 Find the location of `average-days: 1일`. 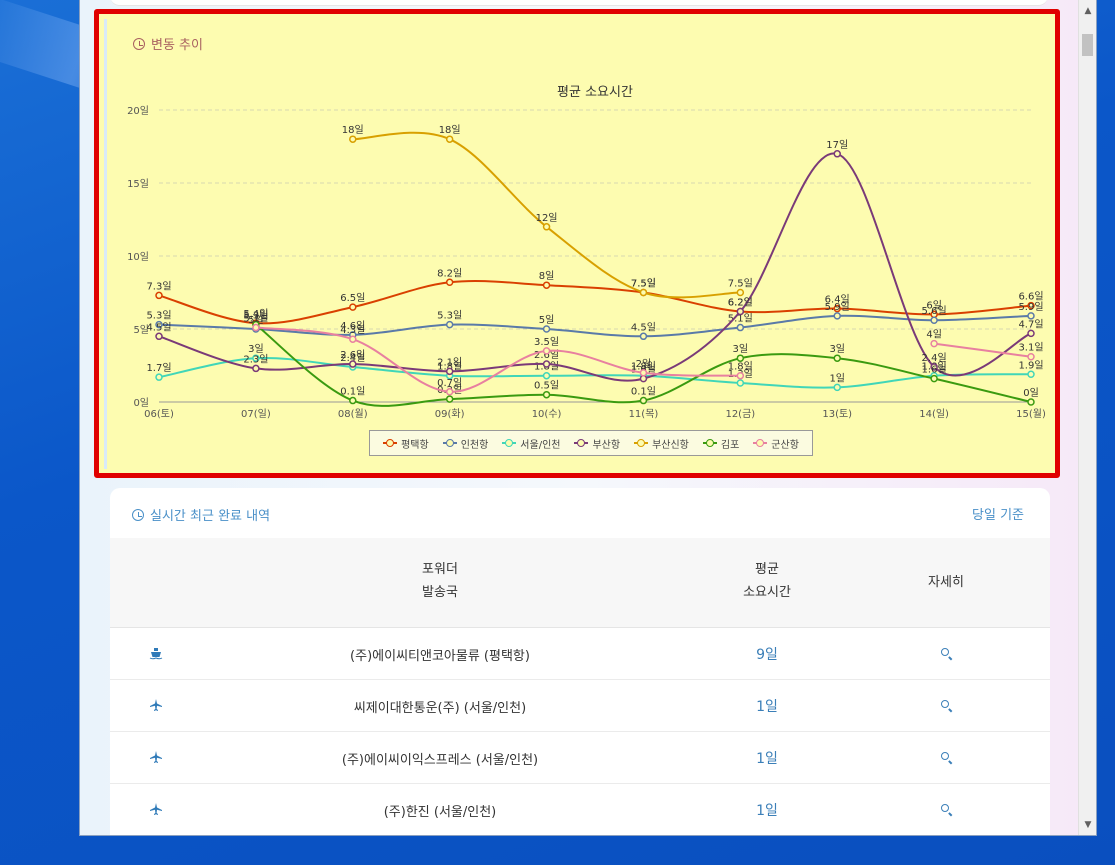

average-days: 1일 is located at coordinates (767, 811).